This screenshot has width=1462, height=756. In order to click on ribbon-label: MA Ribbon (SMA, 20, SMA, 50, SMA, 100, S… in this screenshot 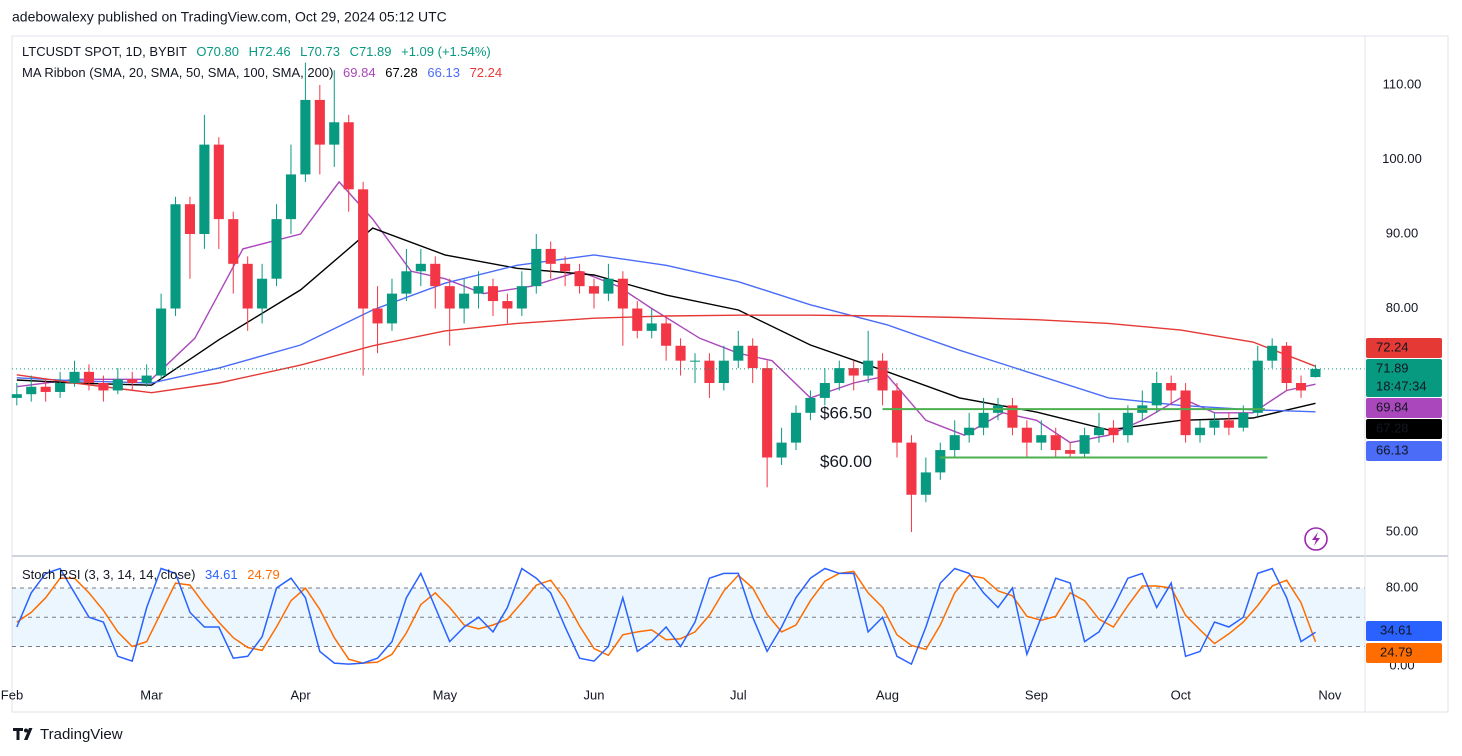, I will do `click(177, 72)`.